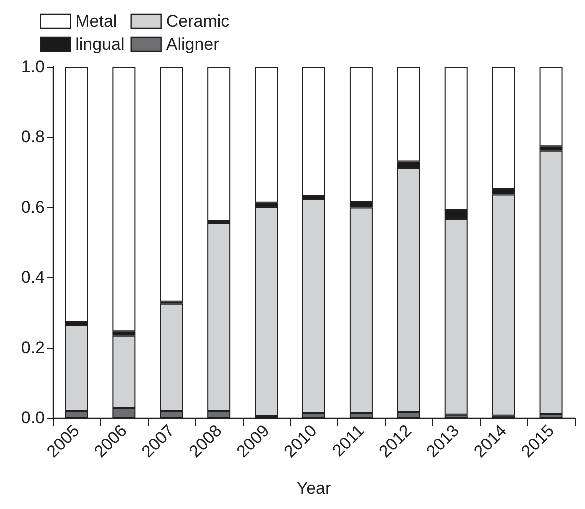 The width and height of the screenshot is (585, 509). I want to click on y-tick-label: 0.8, so click(33, 137).